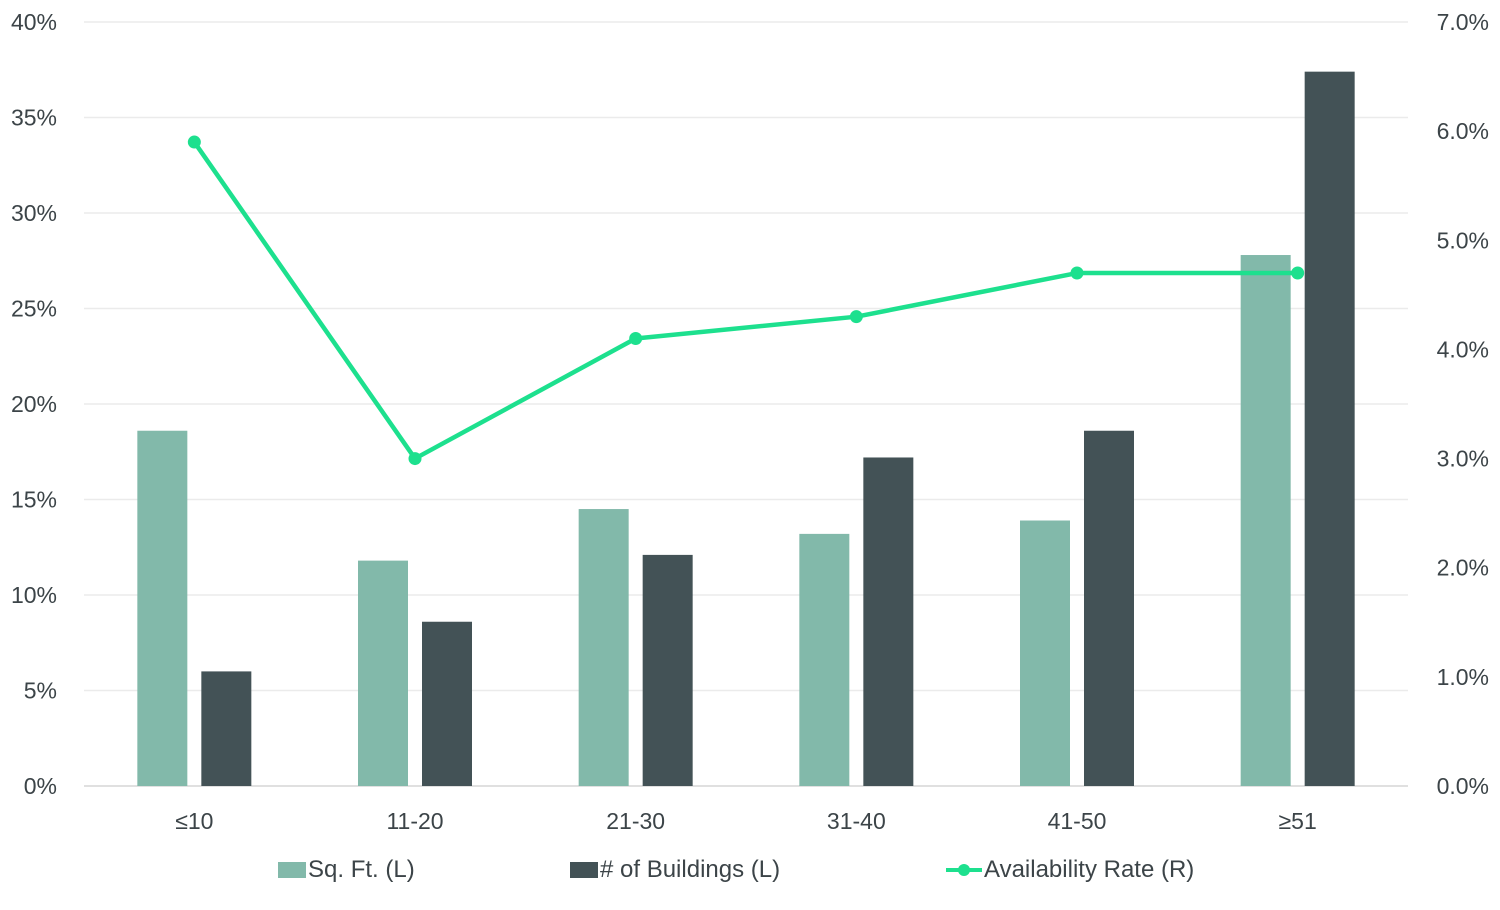 This screenshot has width=1500, height=910. What do you see at coordinates (584, 870) in the screenshot?
I see `legend-swatch-buildings` at bounding box center [584, 870].